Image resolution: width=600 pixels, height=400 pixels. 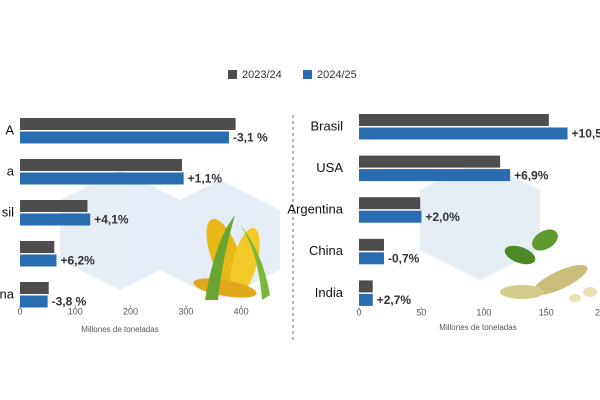 What do you see at coordinates (326, 125) in the screenshot?
I see `category-label: Brasil` at bounding box center [326, 125].